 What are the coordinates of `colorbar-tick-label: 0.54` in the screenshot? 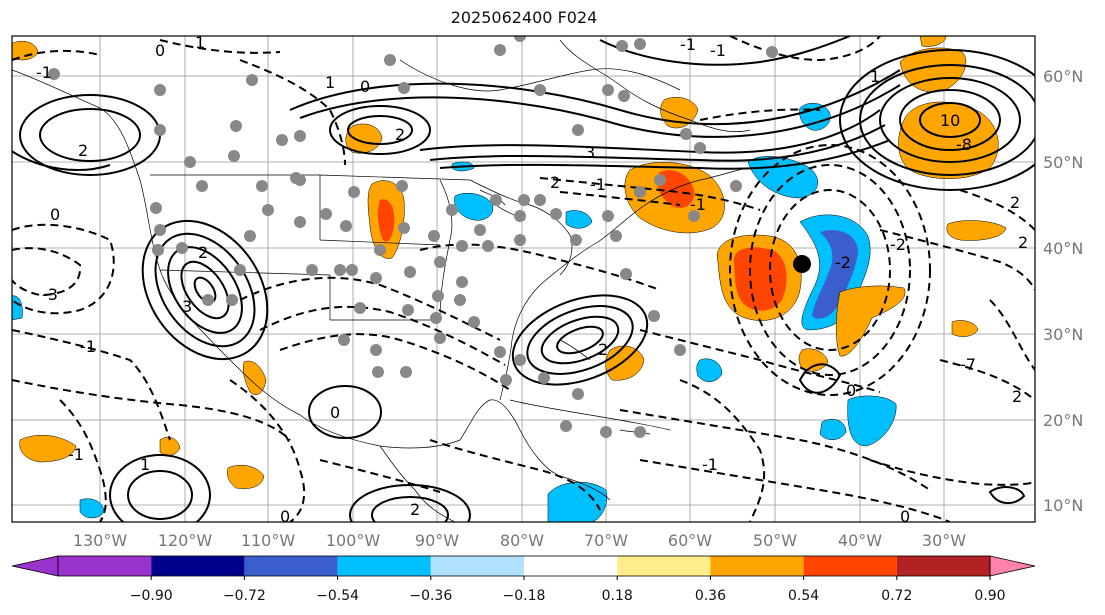 It's located at (803, 596).